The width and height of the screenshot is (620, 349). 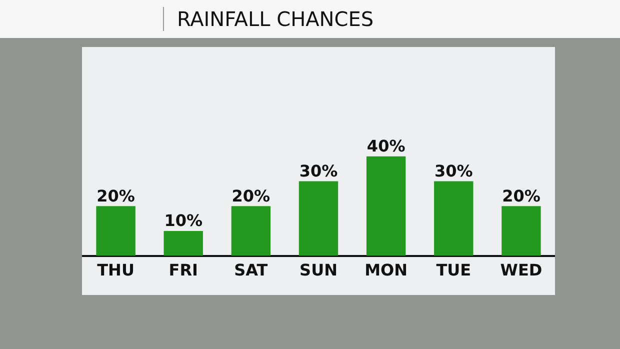 What do you see at coordinates (183, 270) in the screenshot?
I see `x-tick-label: FRI` at bounding box center [183, 270].